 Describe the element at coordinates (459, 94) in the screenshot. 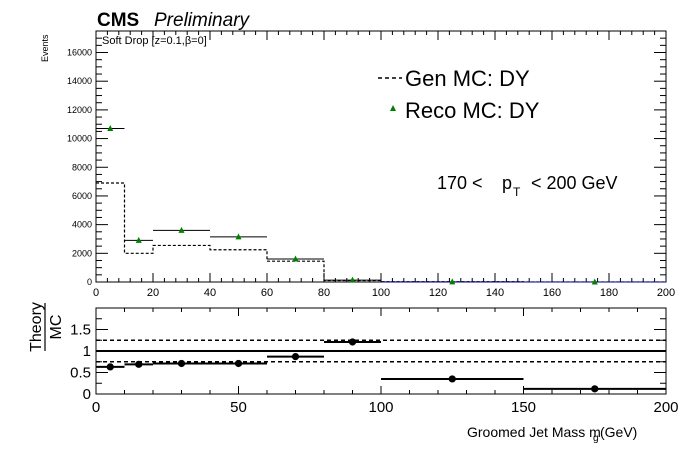

I see `legend: Gen MC: DY Reco MC: DY` at that location.